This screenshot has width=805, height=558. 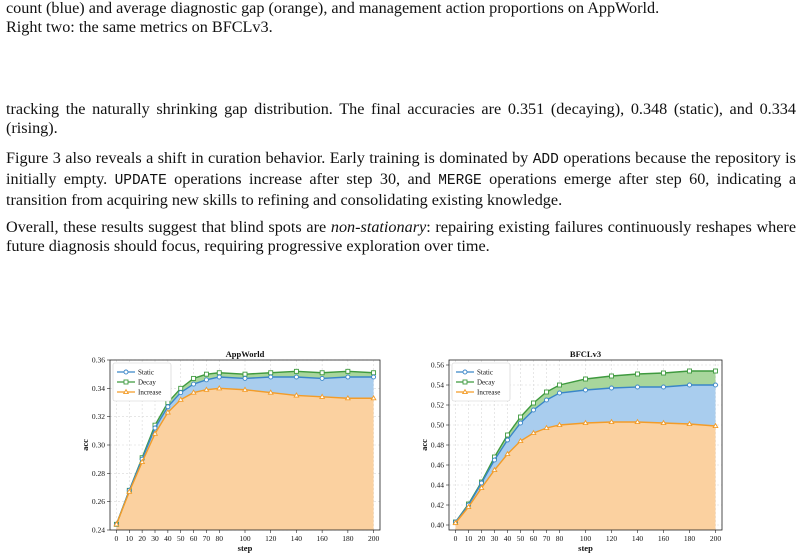 I want to click on legend-label-static: Static, so click(x=485, y=373).